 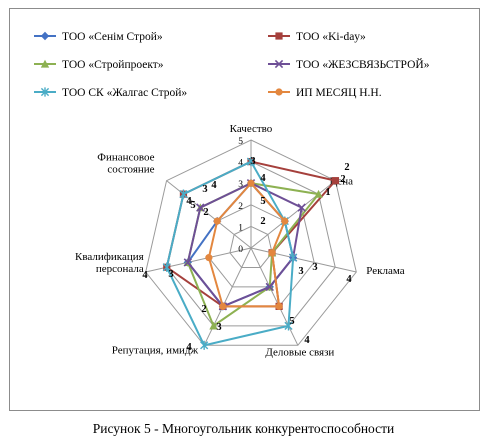 What do you see at coordinates (109, 263) in the screenshot?
I see `category-label: Квалификация персонала` at bounding box center [109, 263].